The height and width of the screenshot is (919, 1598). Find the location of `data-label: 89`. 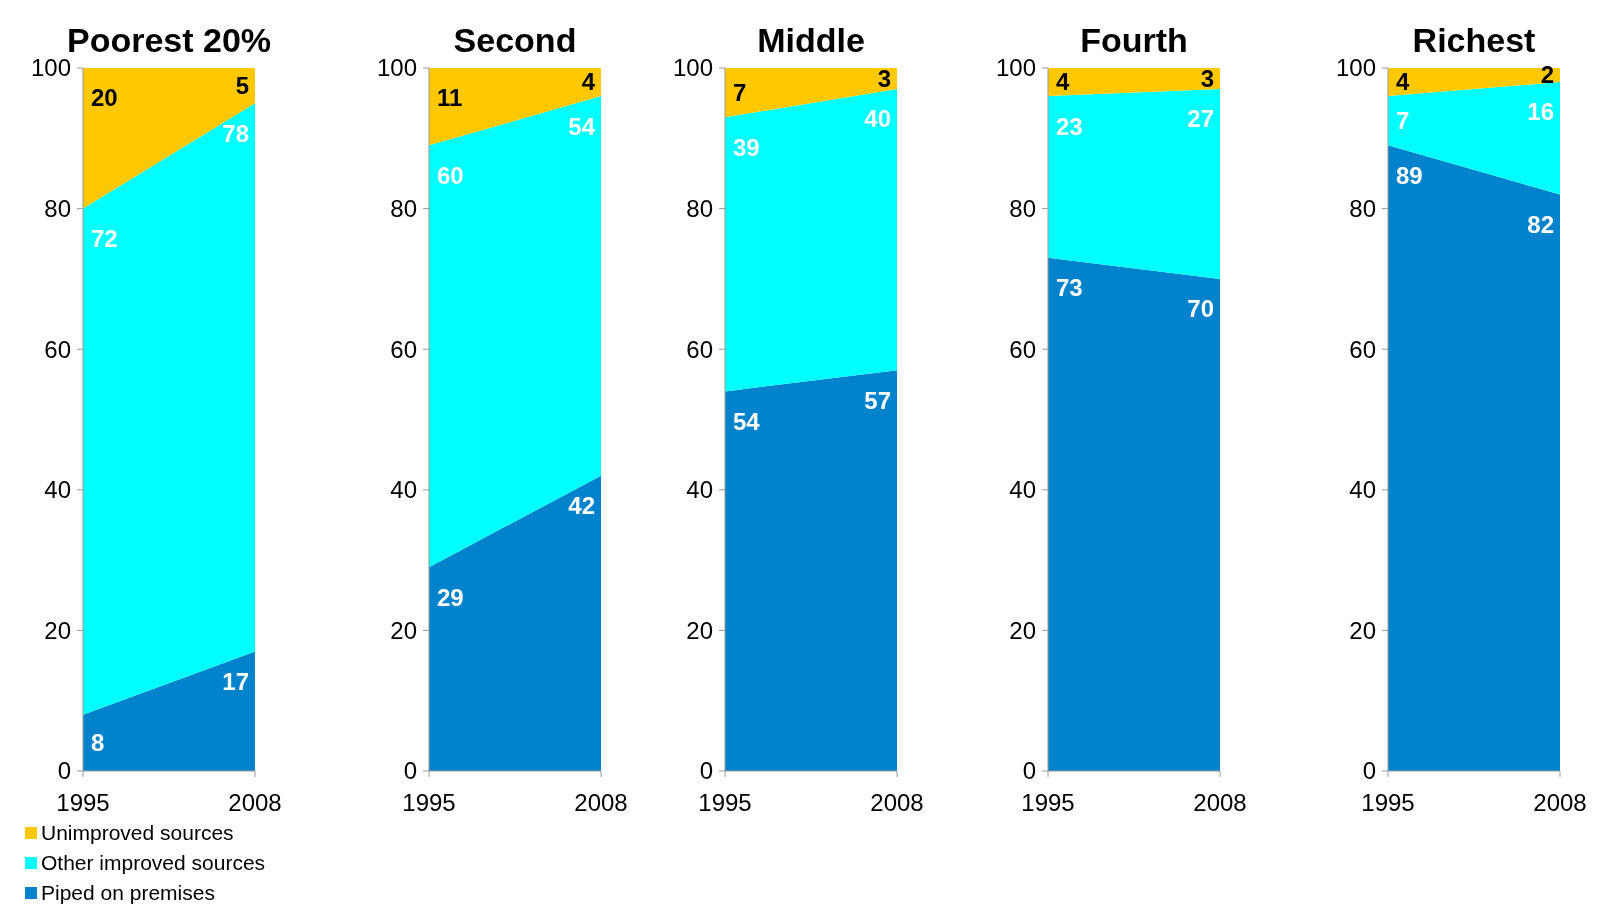

data-label: 89 is located at coordinates (1409, 175).